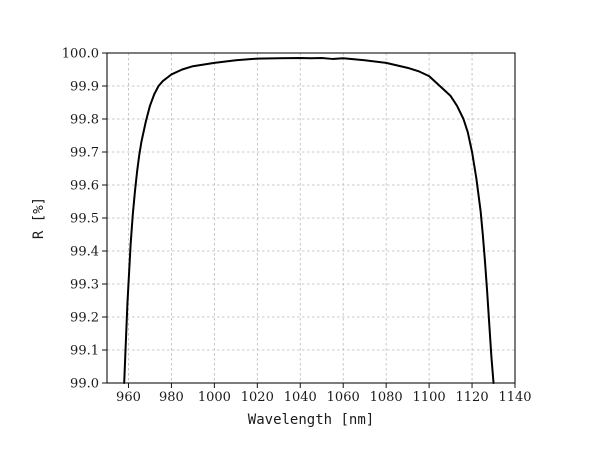 Image resolution: width=600 pixels, height=459 pixels. What do you see at coordinates (84, 252) in the screenshot?
I see `y-tick-label: 99.4` at bounding box center [84, 252].